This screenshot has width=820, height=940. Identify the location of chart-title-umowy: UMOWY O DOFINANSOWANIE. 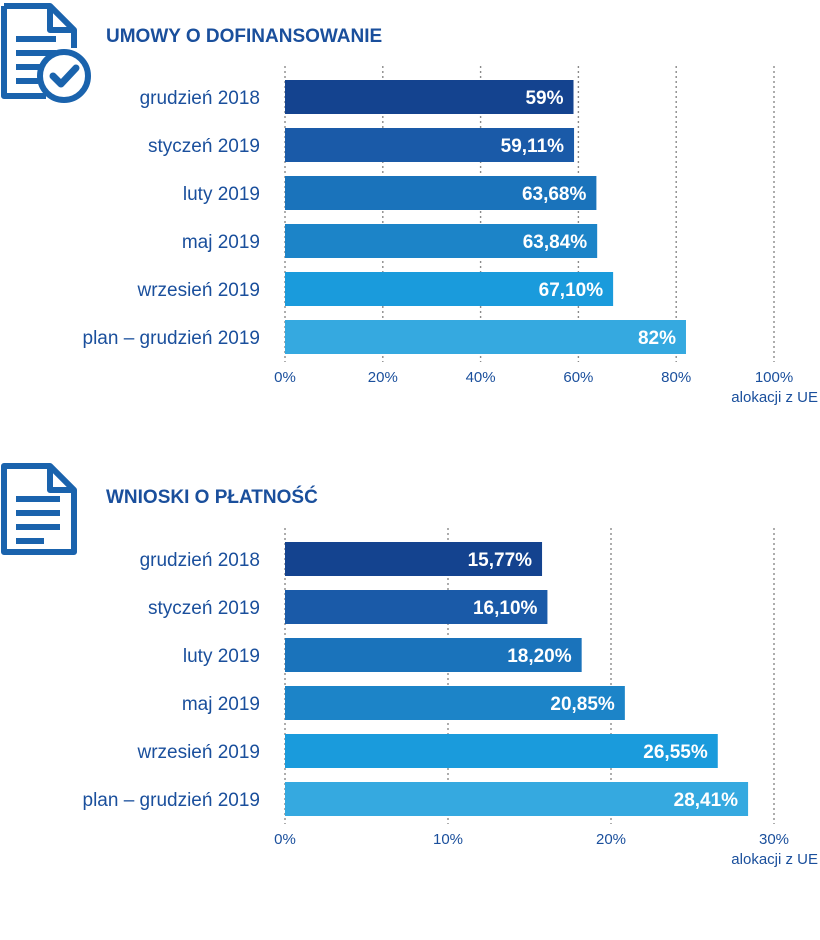
(244, 36).